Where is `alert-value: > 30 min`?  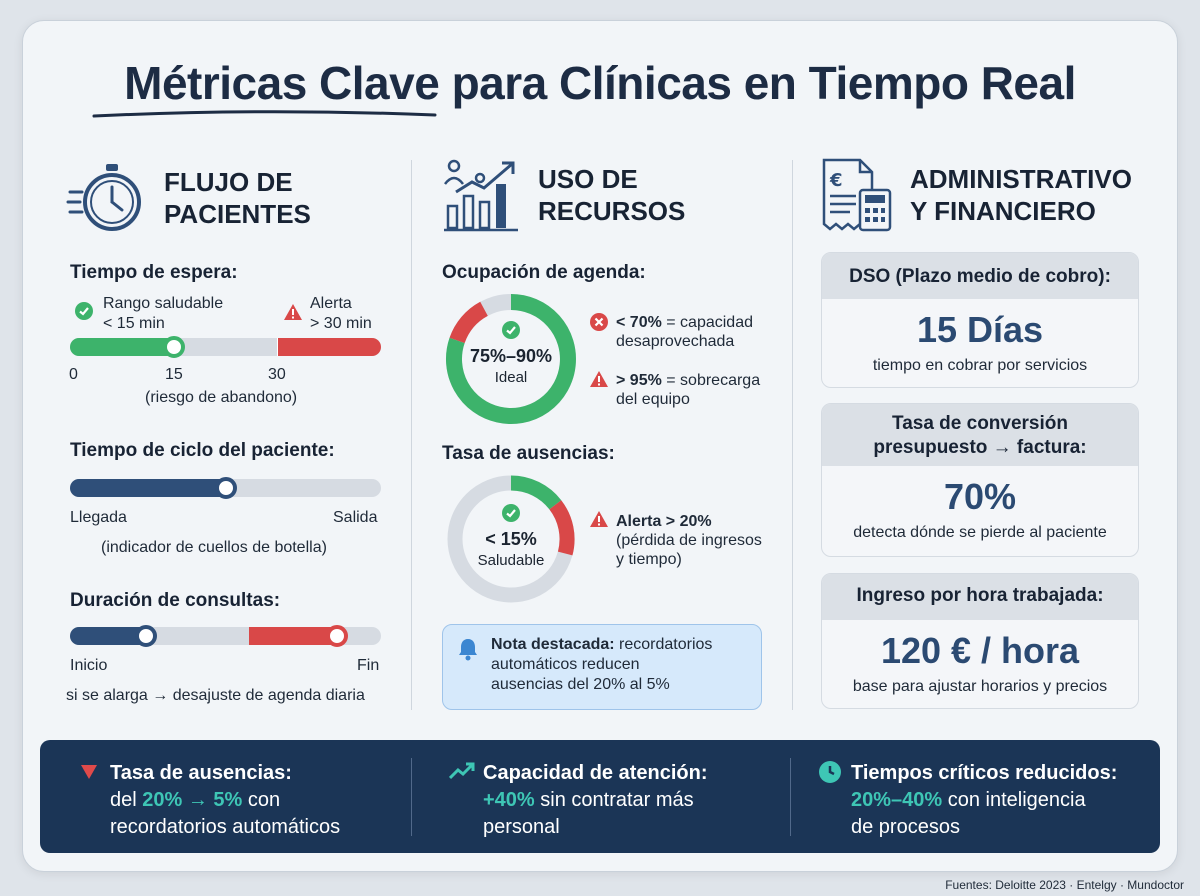
alert-value: > 30 min is located at coordinates (341, 323).